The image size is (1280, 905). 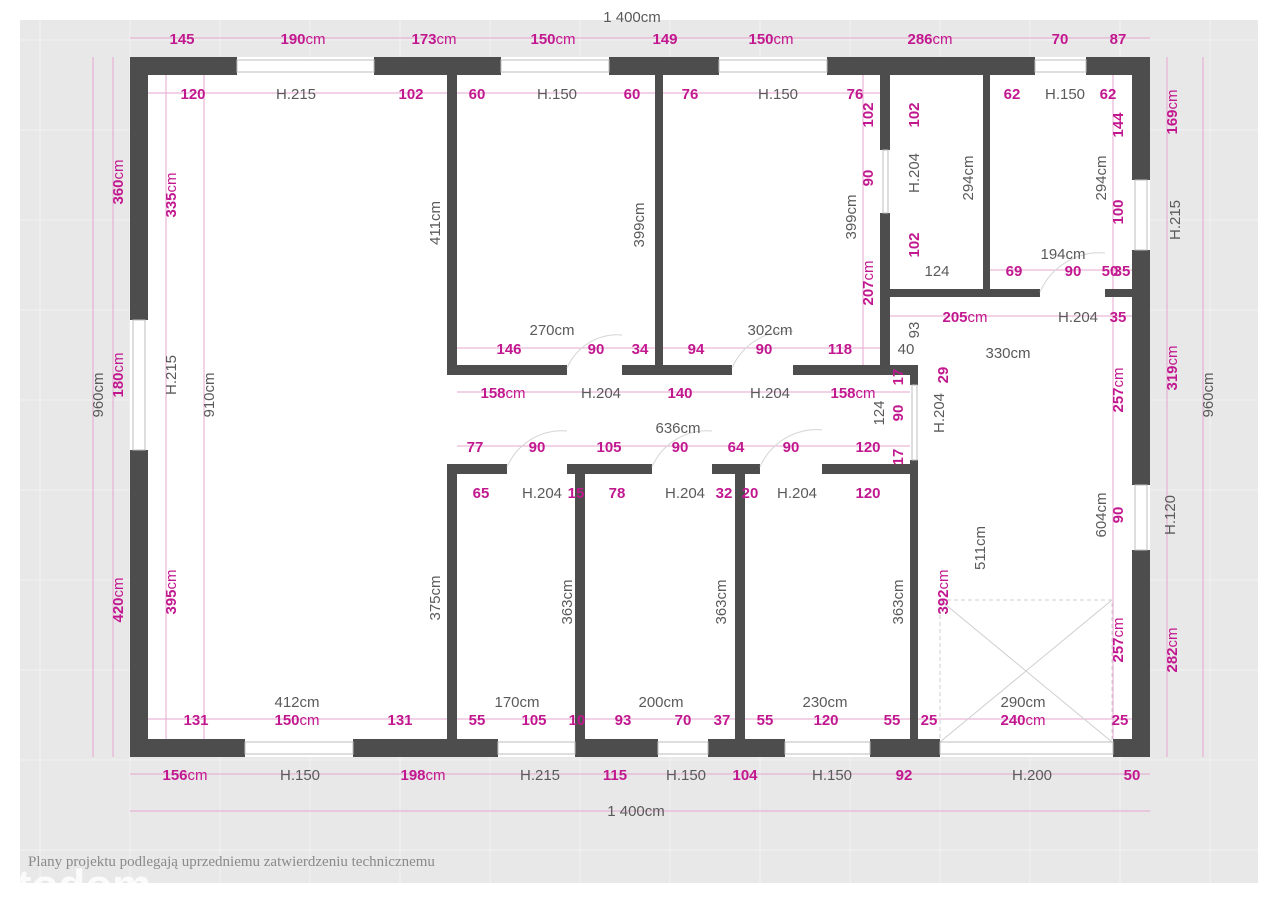 I want to click on dimension-label: 70, so click(x=683, y=720).